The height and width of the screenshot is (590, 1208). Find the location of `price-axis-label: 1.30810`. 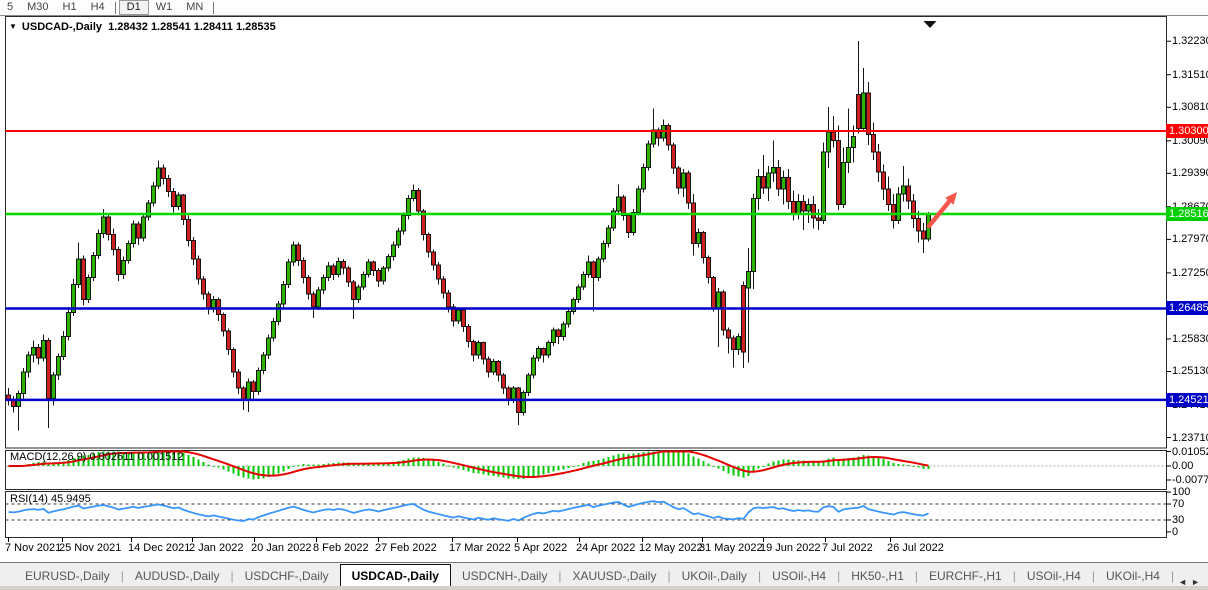

price-axis-label: 1.30810 is located at coordinates (1190, 107).